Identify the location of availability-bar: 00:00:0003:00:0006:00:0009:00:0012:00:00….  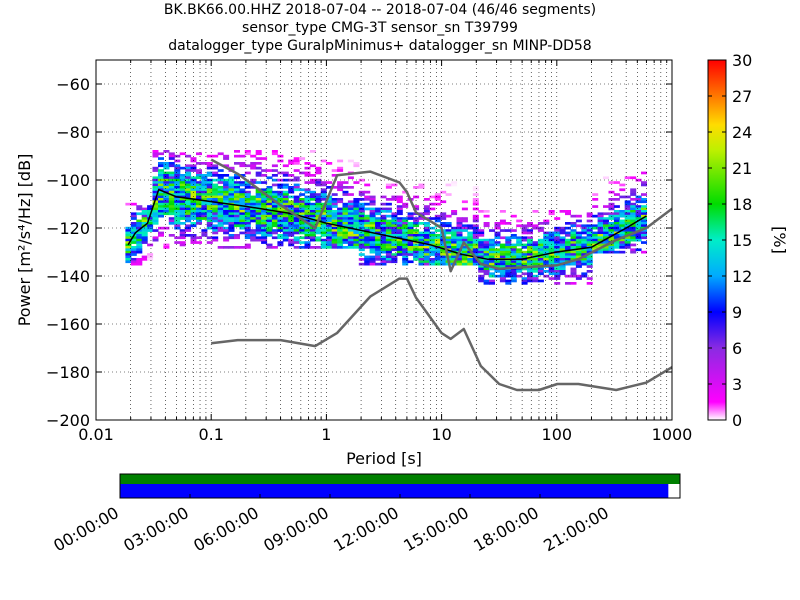
(365, 514).